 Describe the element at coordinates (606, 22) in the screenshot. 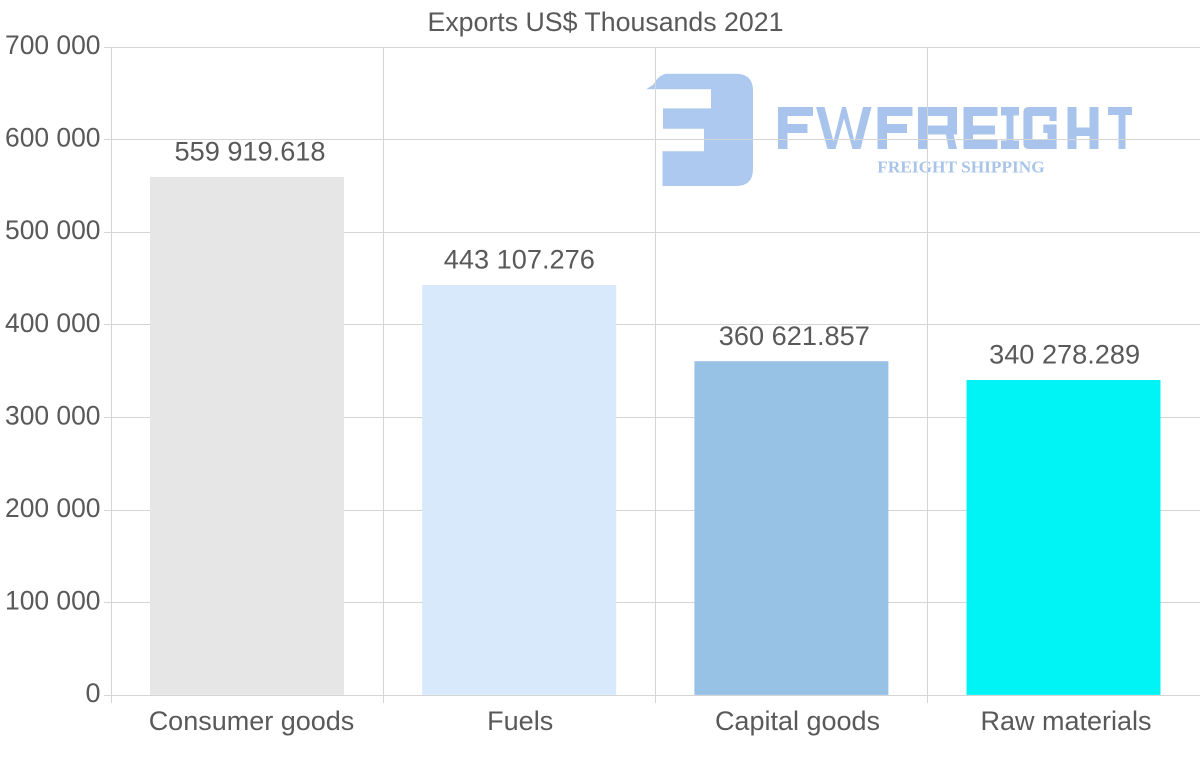

I see `svg-text: Exports US$ Thousands 2021` at that location.